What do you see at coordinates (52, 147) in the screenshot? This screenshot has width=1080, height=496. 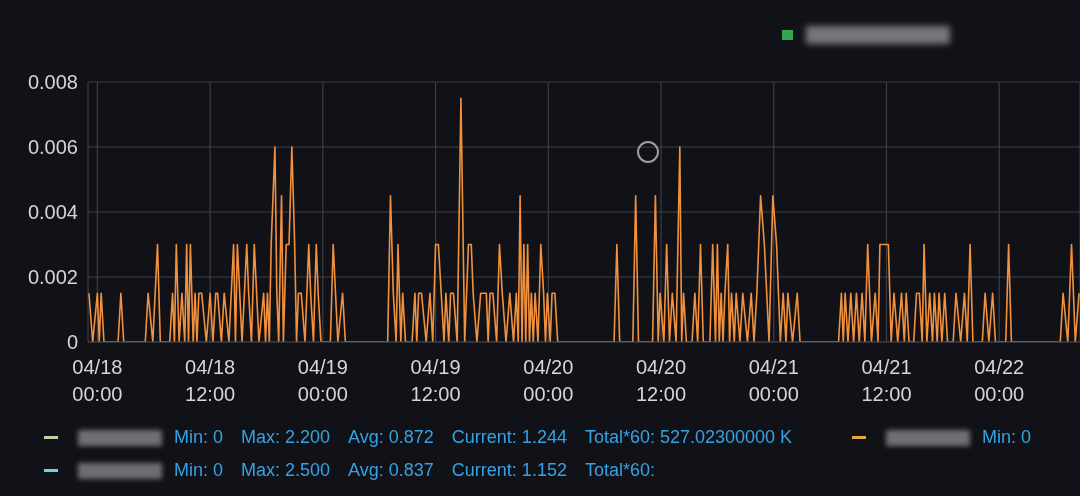 I see `y-tick-label: 0.006` at bounding box center [52, 147].